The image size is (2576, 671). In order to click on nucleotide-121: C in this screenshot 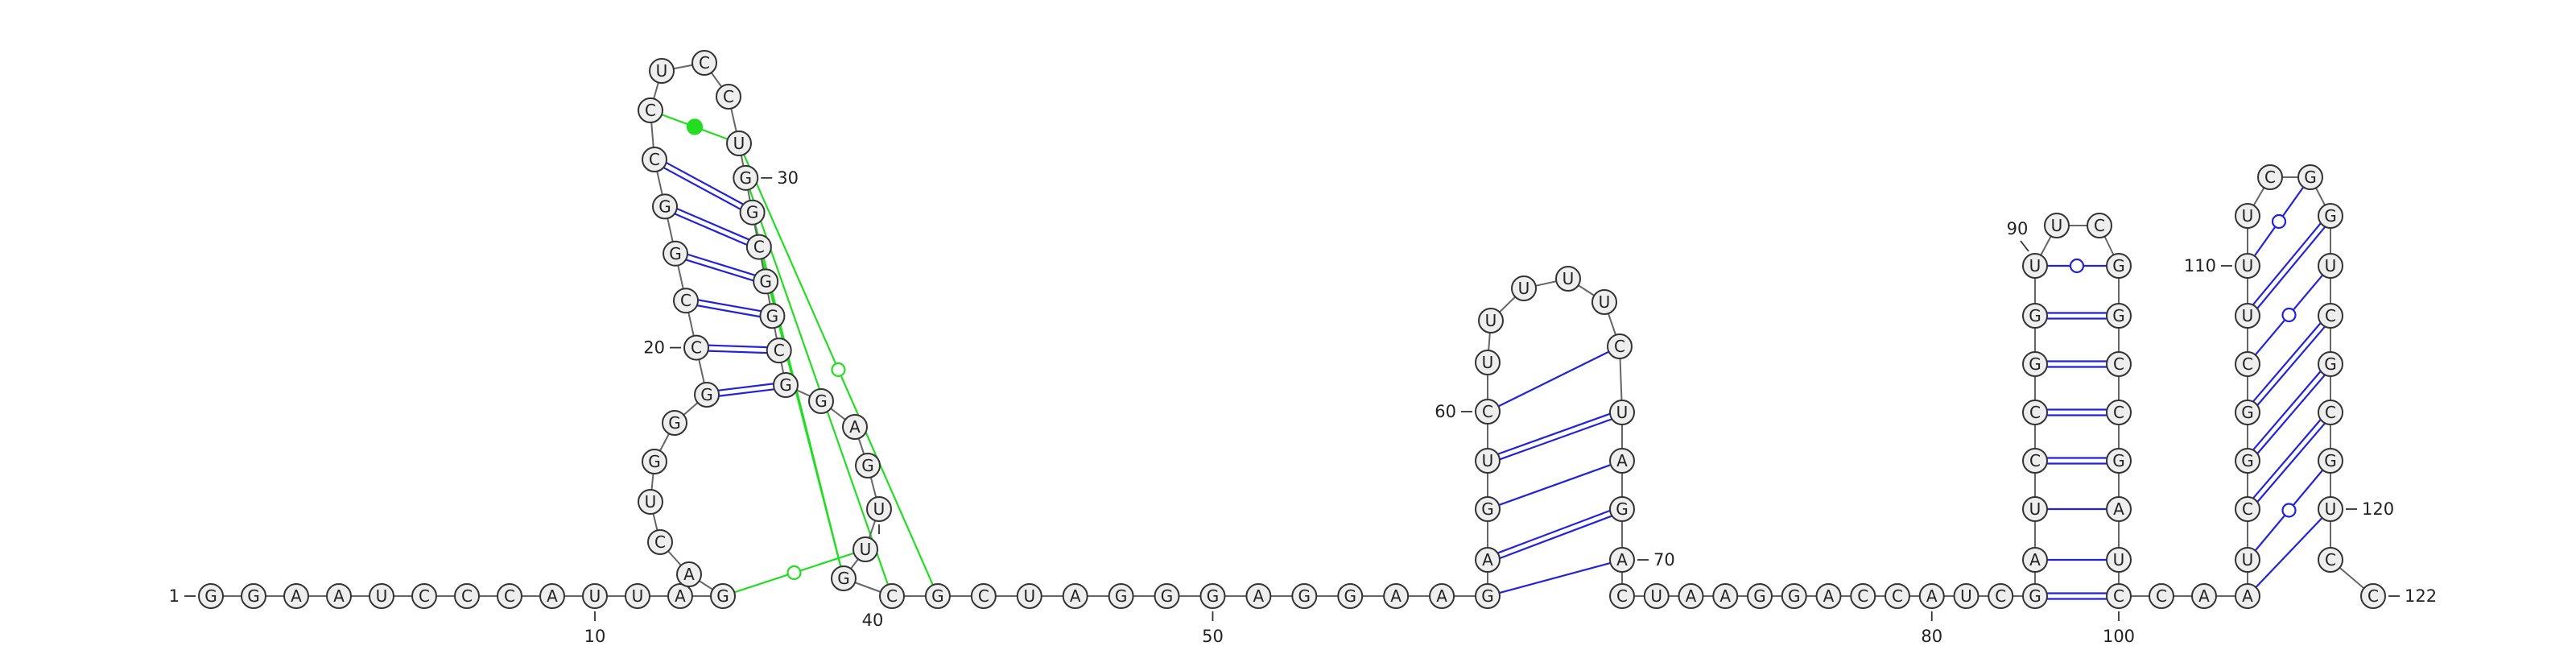, I will do `click(2330, 560)`.